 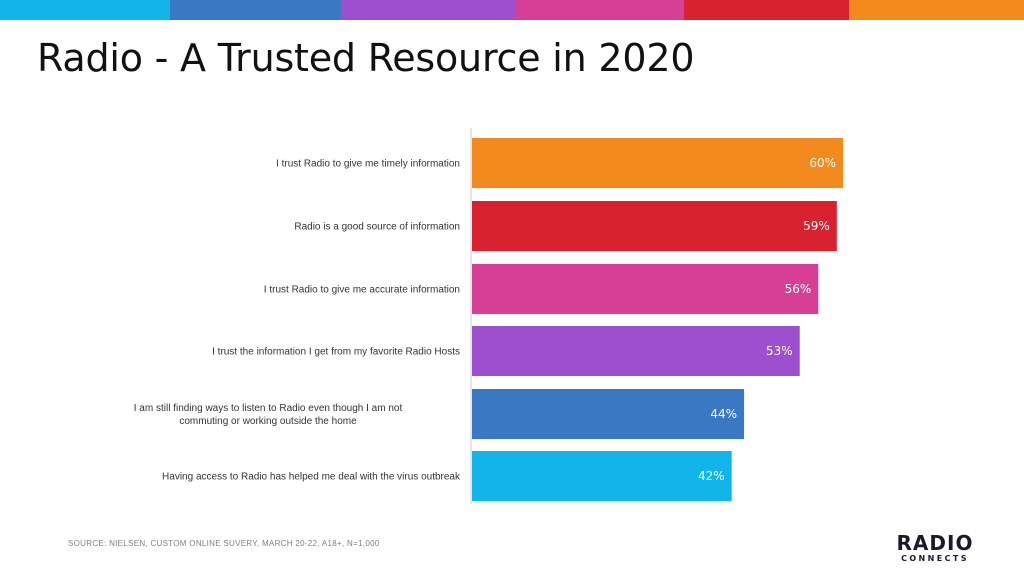 What do you see at coordinates (723, 414) in the screenshot?
I see `bar-value-label: 44%` at bounding box center [723, 414].